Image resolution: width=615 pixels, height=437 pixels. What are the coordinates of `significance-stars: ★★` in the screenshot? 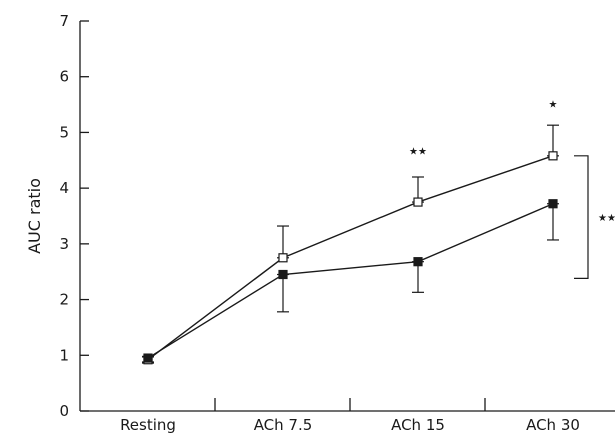 It's located at (418, 152).